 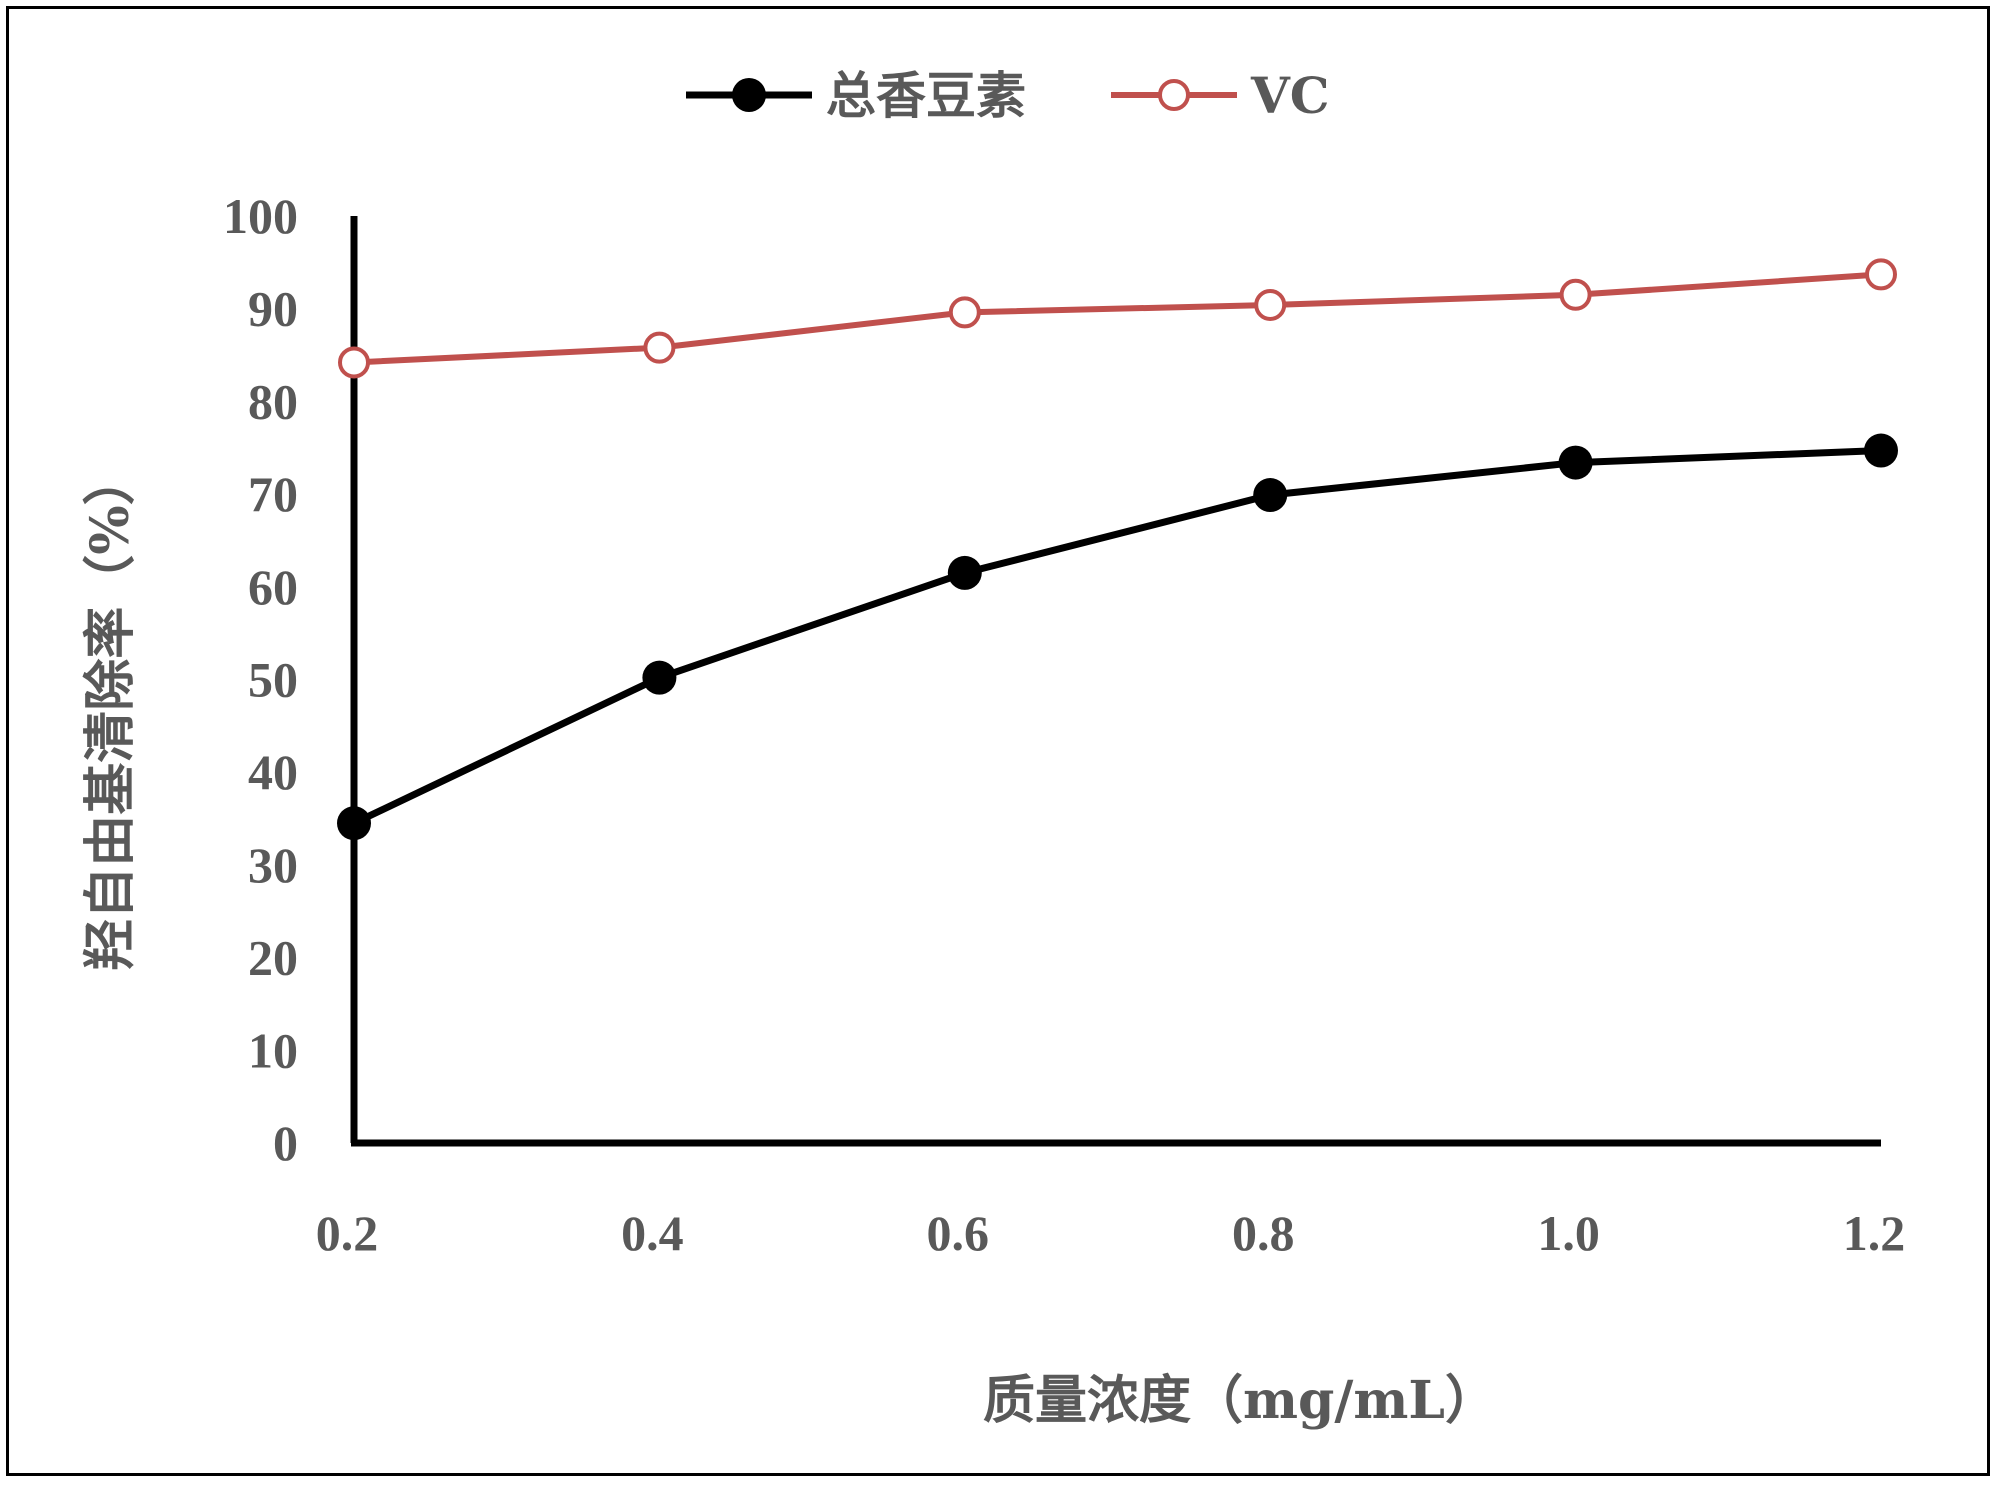 I want to click on x-tick-label: 1.0, so click(x=1568, y=1233).